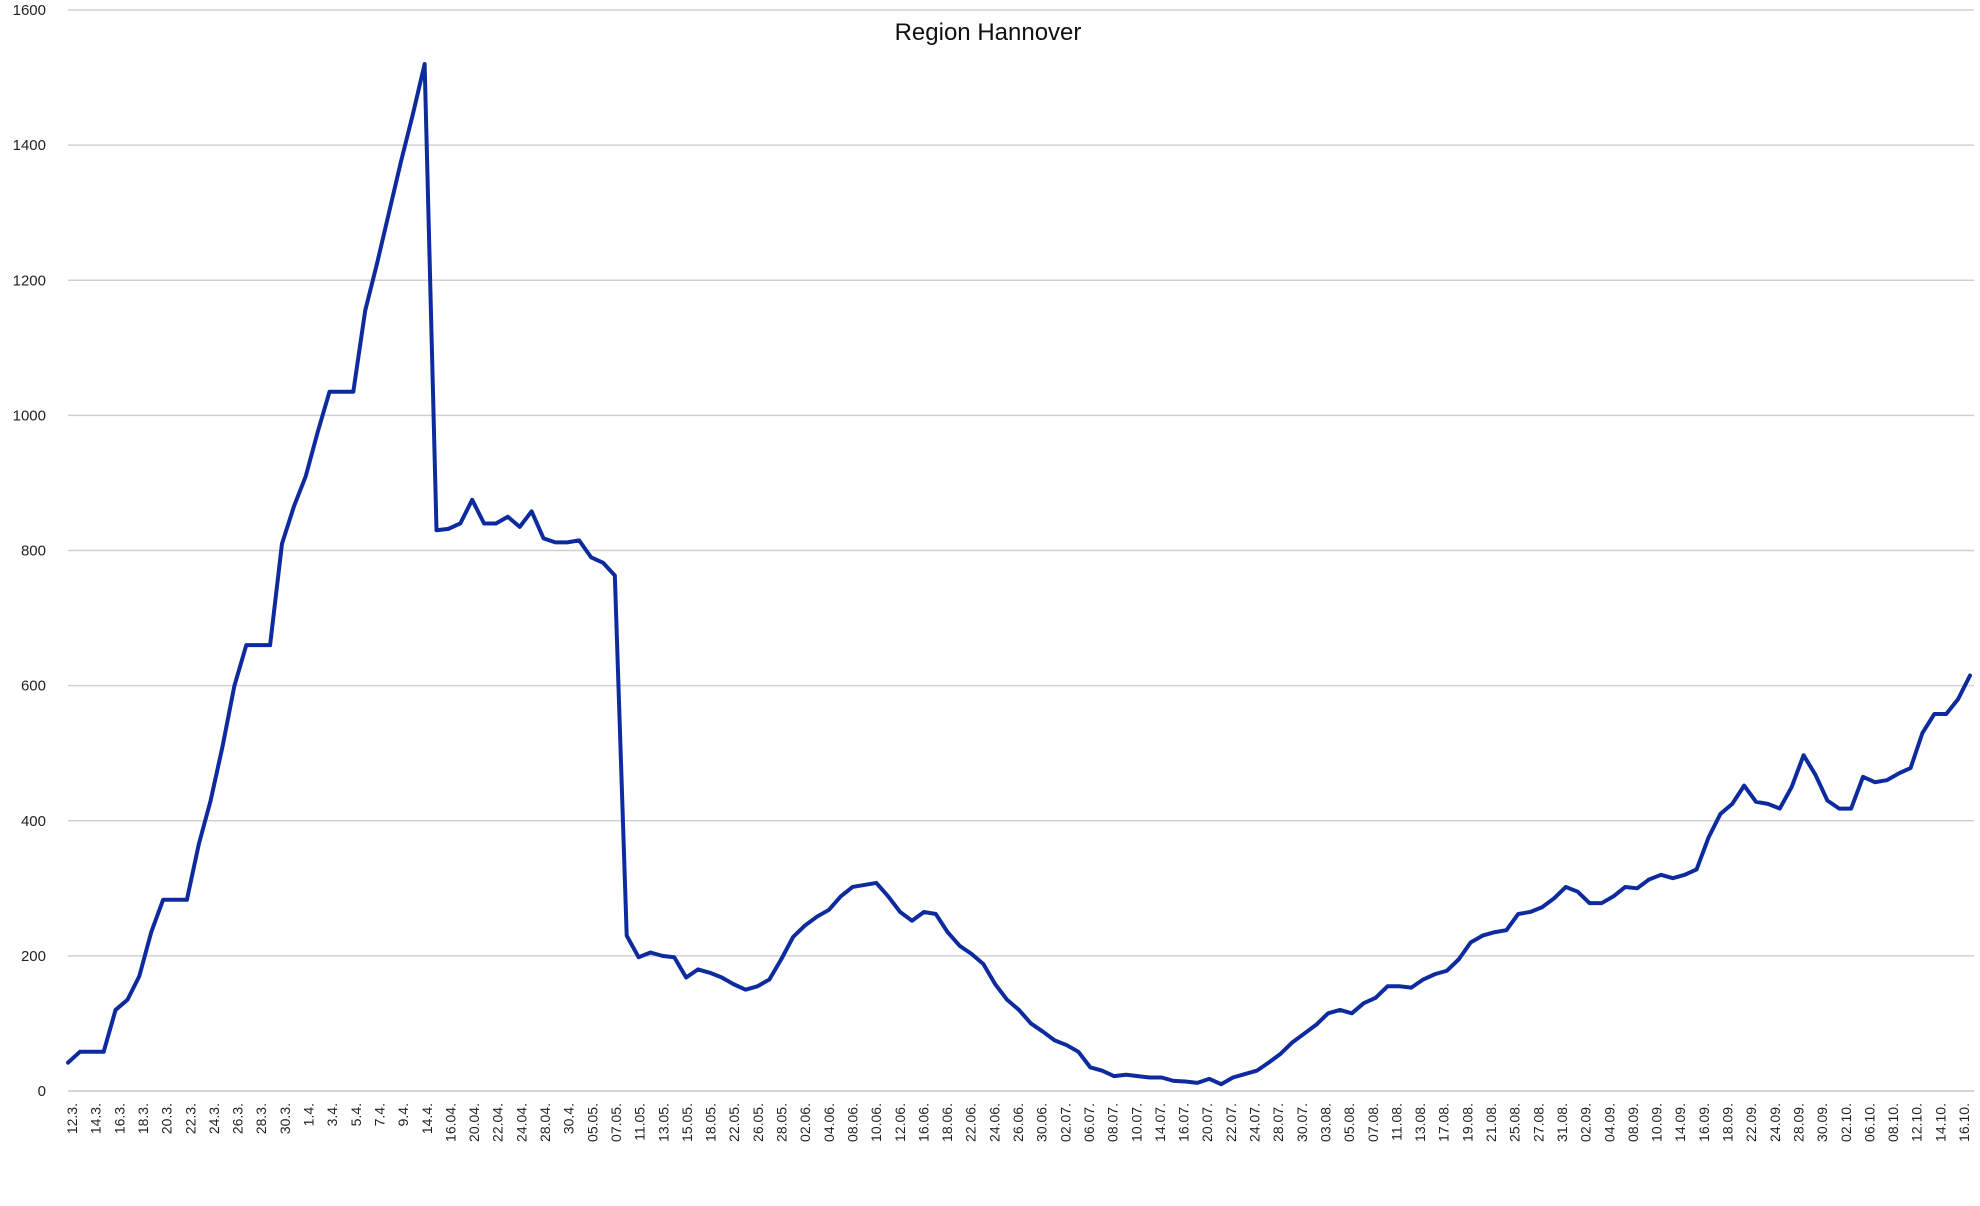 The image size is (1980, 1206). What do you see at coordinates (852, 1122) in the screenshot?
I see `x-tick-label: 08.06.` at bounding box center [852, 1122].